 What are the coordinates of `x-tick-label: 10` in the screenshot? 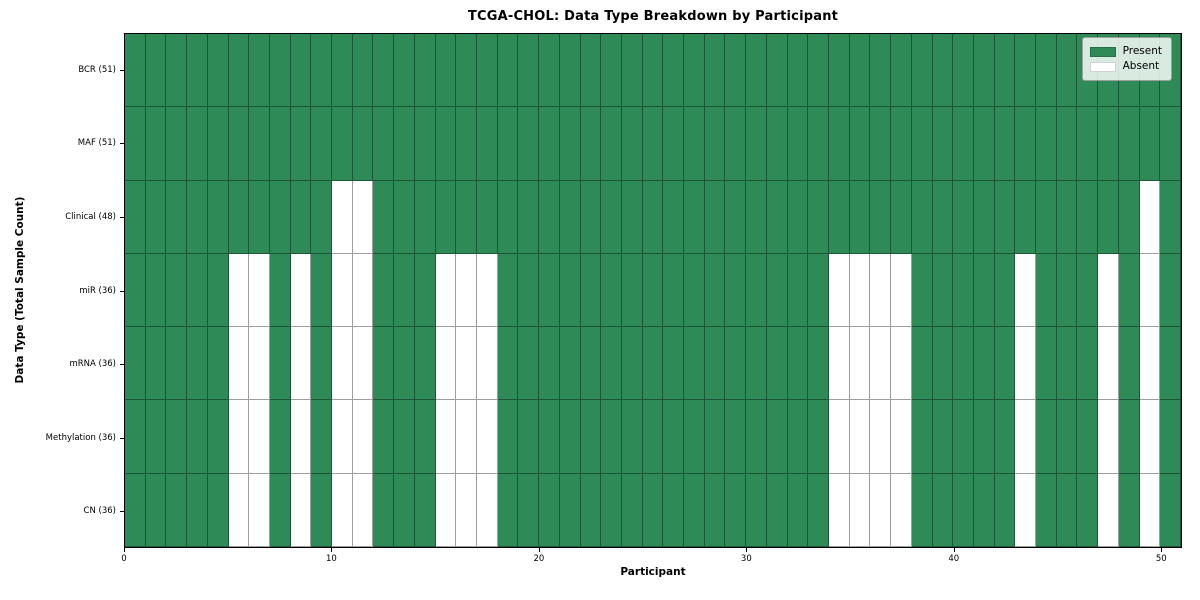 It's located at (331, 559).